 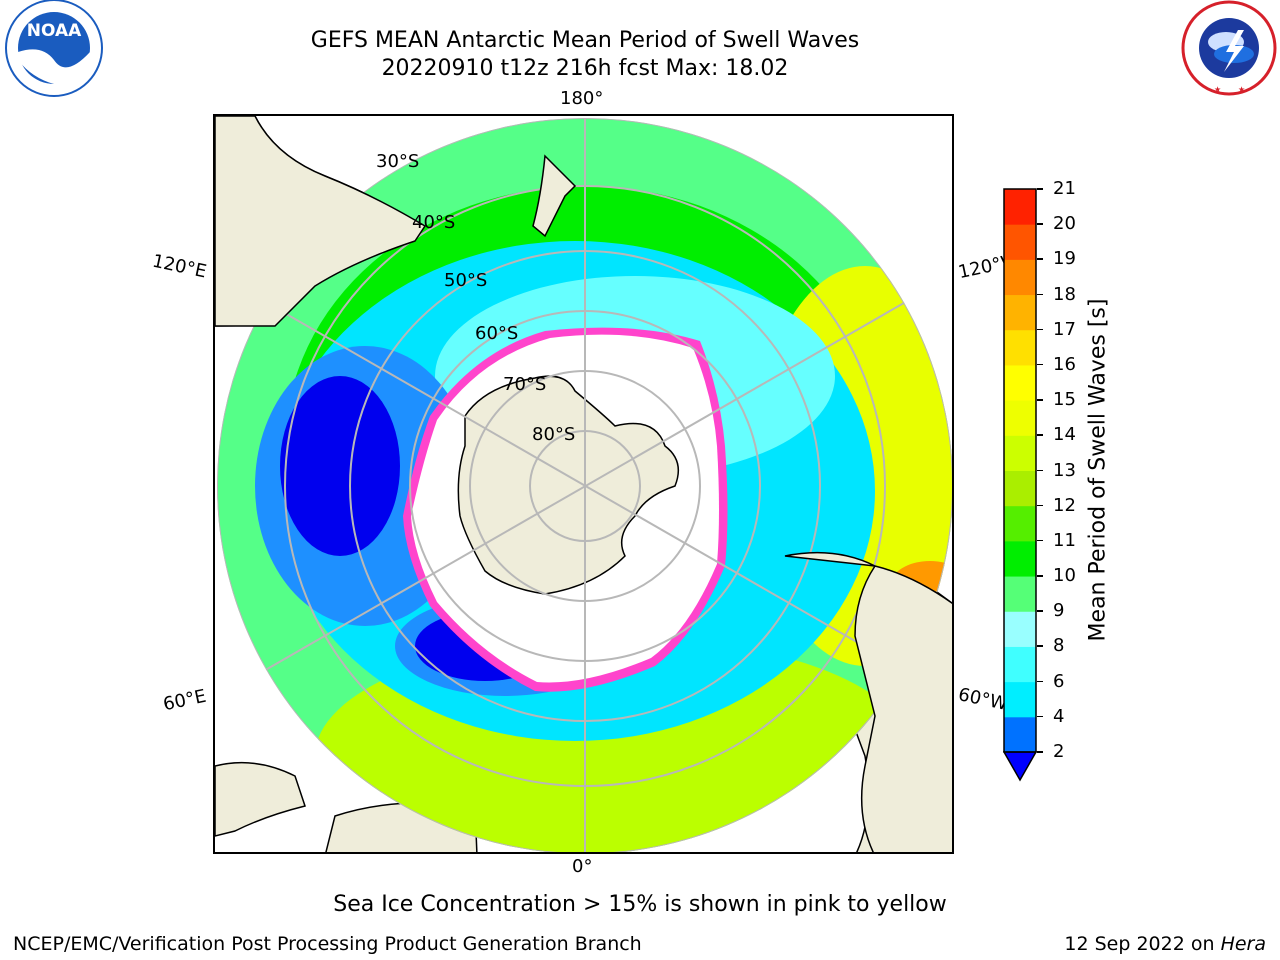 What do you see at coordinates (1059, 611) in the screenshot?
I see `colorbar-tick-label: 9` at bounding box center [1059, 611].